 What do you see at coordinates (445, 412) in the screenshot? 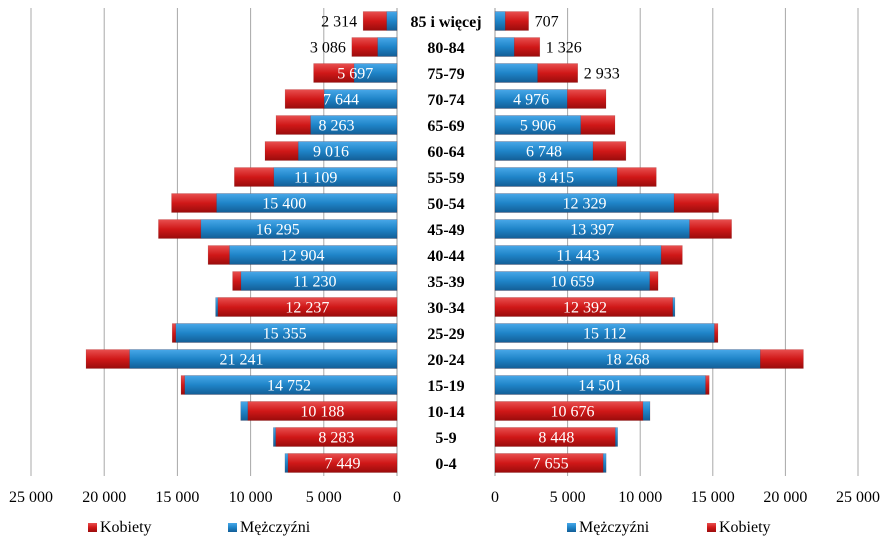
I see `category-label: 10-14` at bounding box center [445, 412].